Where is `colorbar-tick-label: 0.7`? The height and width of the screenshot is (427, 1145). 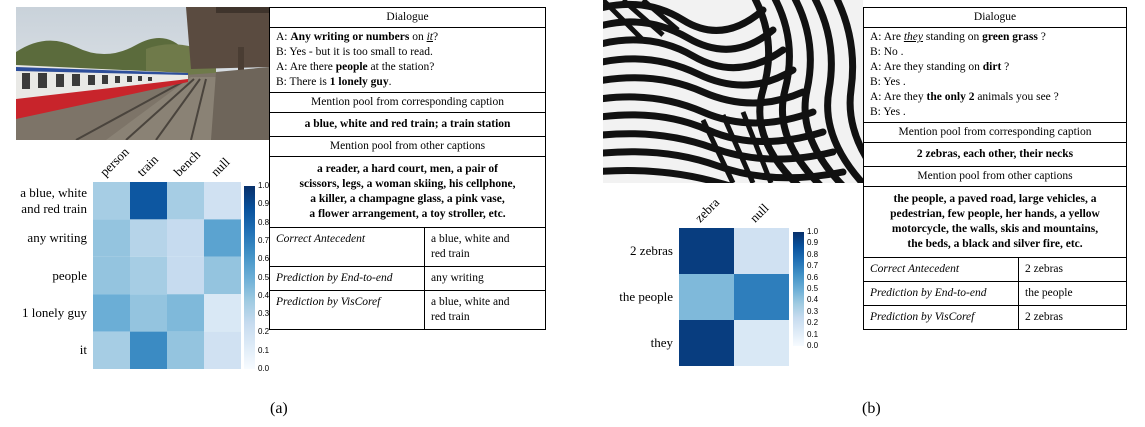
colorbar-tick-label: 0.7 is located at coordinates (264, 240).